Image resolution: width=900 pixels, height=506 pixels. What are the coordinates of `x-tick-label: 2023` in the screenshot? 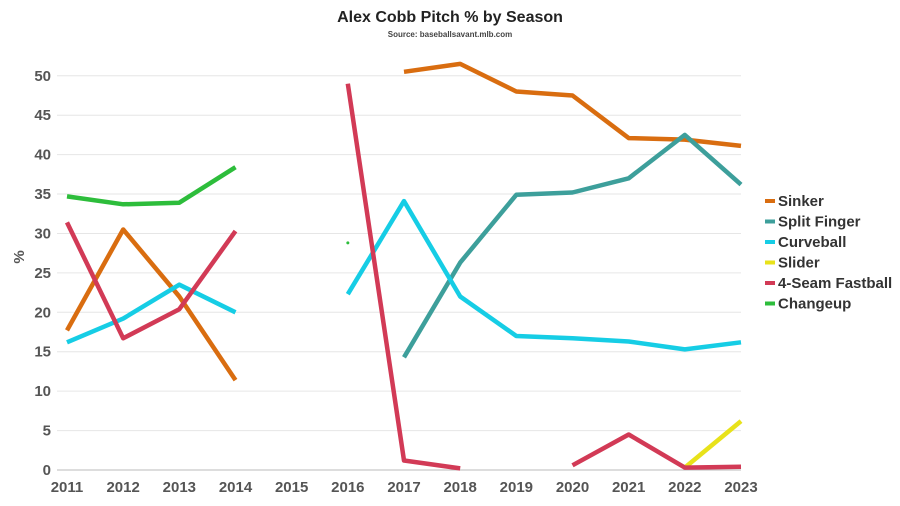 It's located at (740, 487).